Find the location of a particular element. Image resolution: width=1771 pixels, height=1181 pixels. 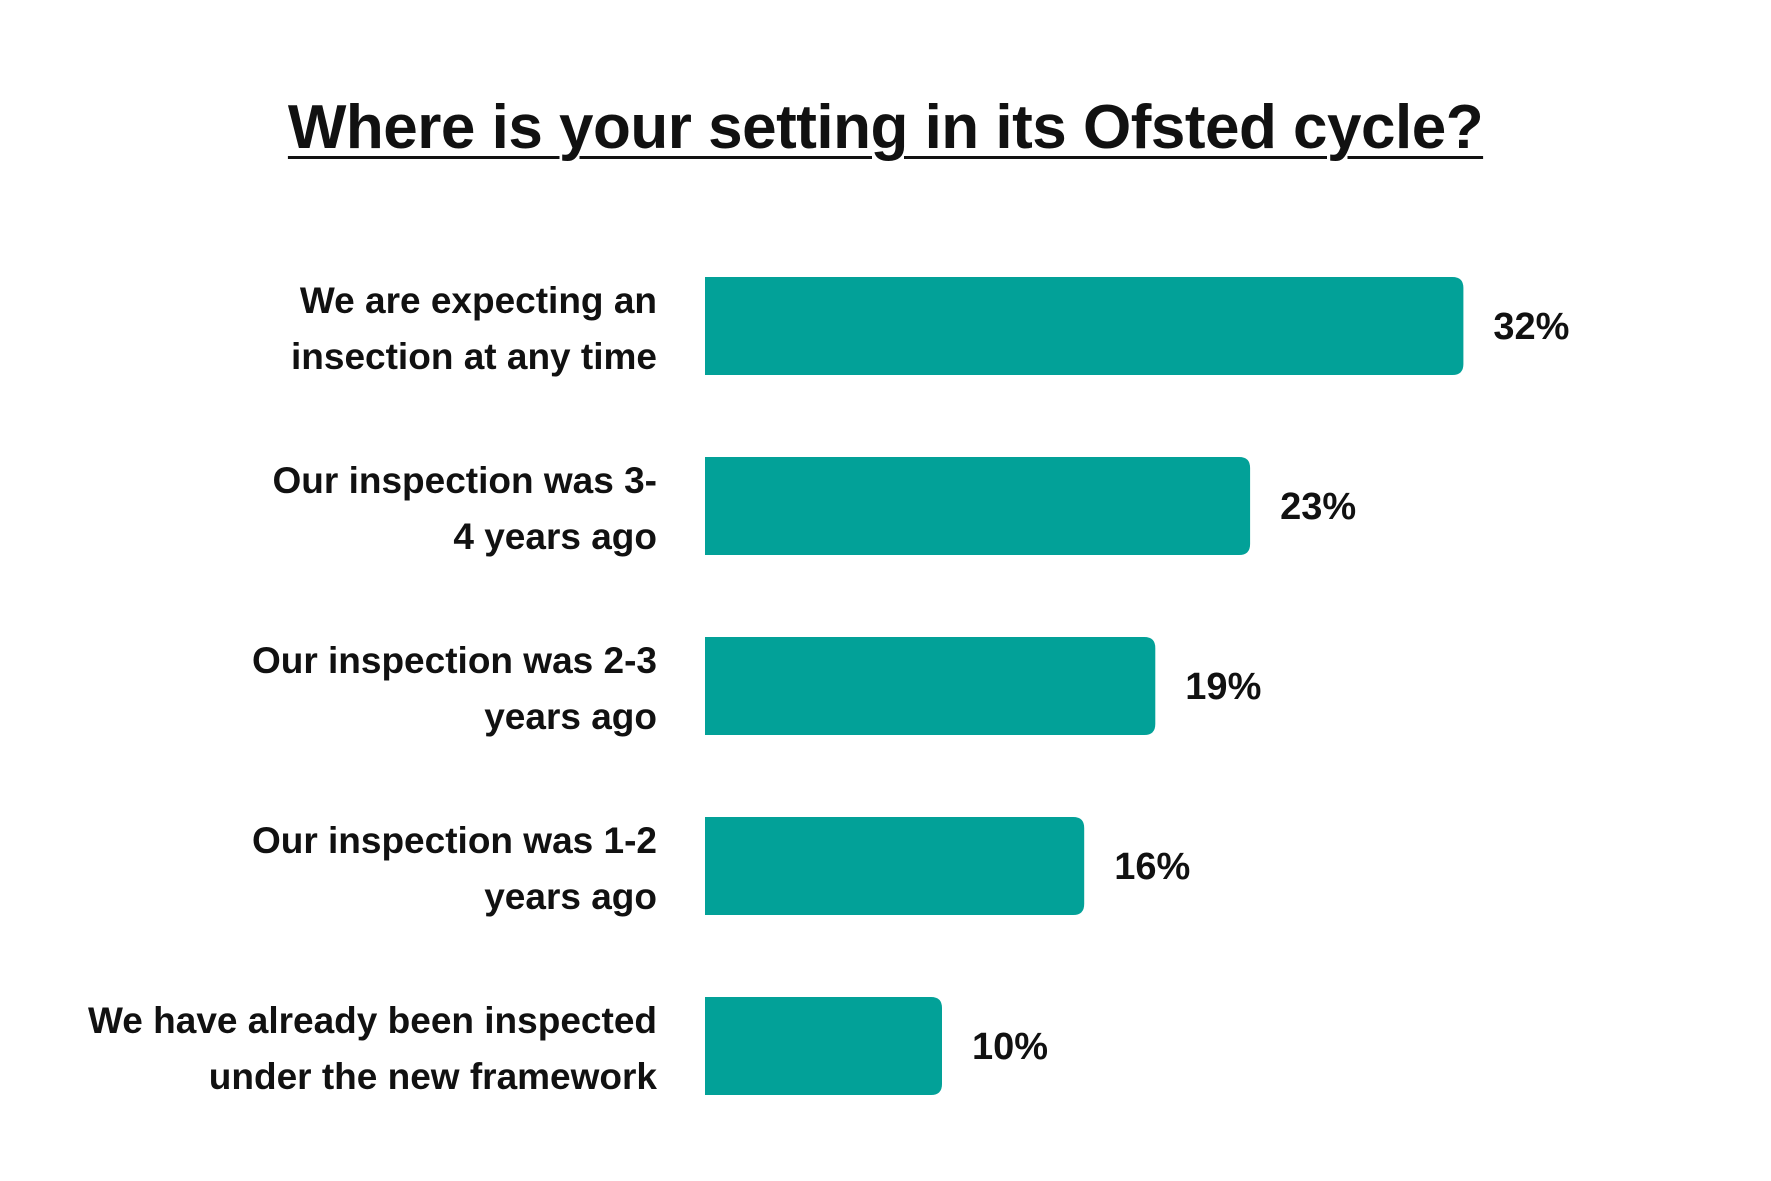

category-label-4: Our inspection was 1-2 years ago is located at coordinates (454, 868).